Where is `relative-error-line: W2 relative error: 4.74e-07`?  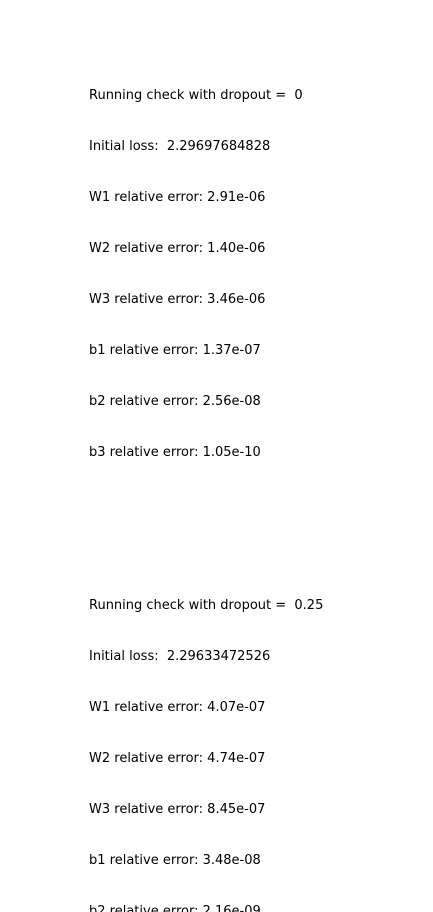
relative-error-line: W2 relative error: 4.74e-07 is located at coordinates (177, 758).